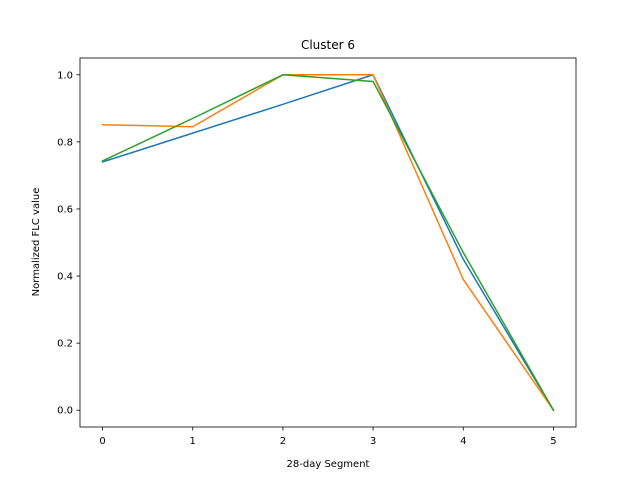 This screenshot has height=480, width=640. What do you see at coordinates (65, 344) in the screenshot?
I see `y-tick-label: 0.2` at bounding box center [65, 344].